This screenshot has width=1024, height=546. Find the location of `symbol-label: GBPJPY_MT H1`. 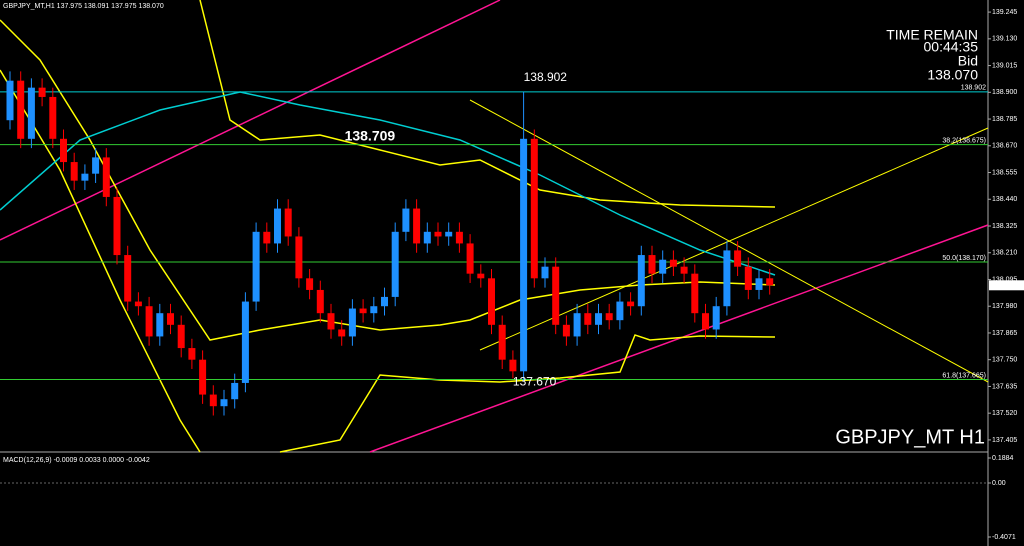

symbol-label: GBPJPY_MT H1 is located at coordinates (910, 437).